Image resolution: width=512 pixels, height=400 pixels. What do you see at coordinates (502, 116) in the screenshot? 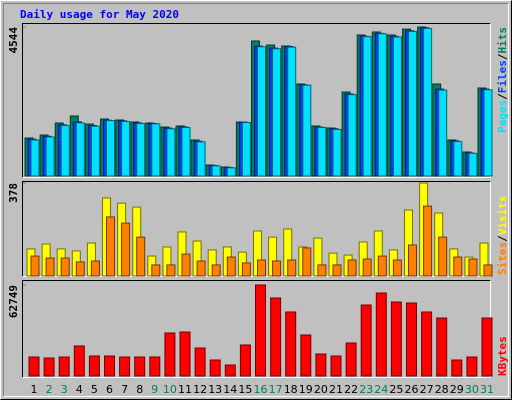
I see `legend-entry: Pages` at bounding box center [502, 116].